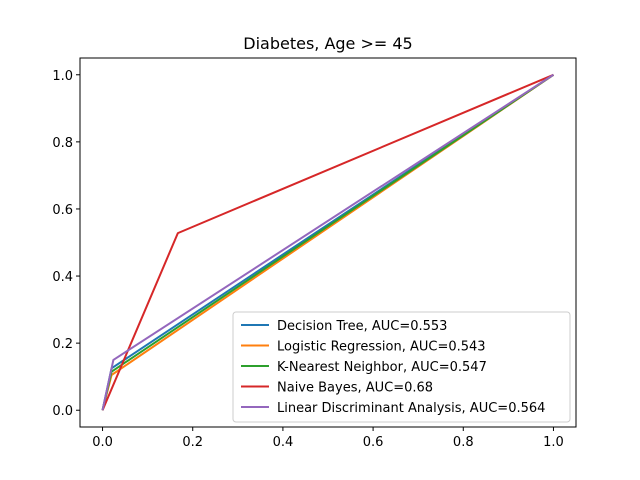  What do you see at coordinates (192, 442) in the screenshot?
I see `x-tick-label: 0.2` at bounding box center [192, 442].